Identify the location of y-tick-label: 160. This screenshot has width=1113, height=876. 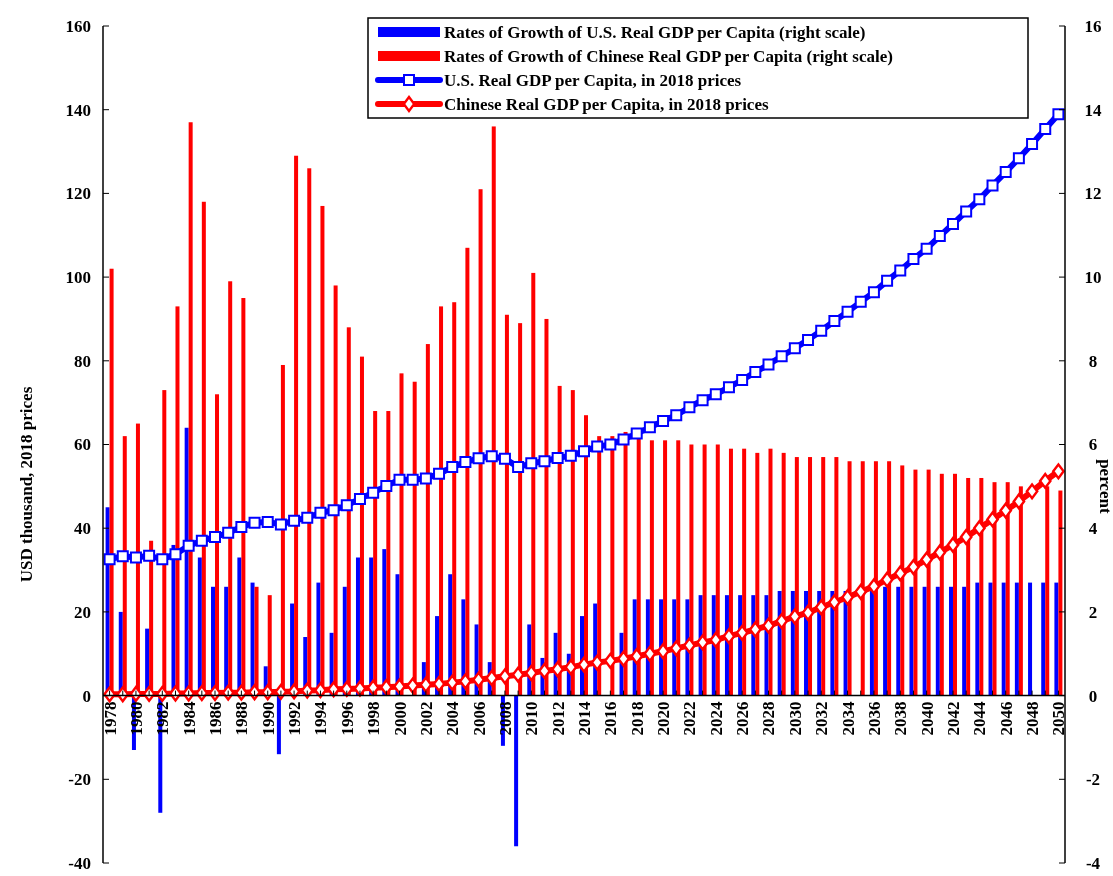
(78, 26).